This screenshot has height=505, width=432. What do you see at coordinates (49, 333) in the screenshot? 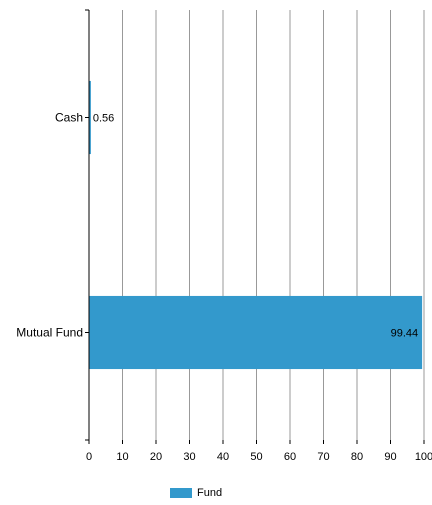
I see `category-label-mutual-fund: Mutual Fund` at bounding box center [49, 333].